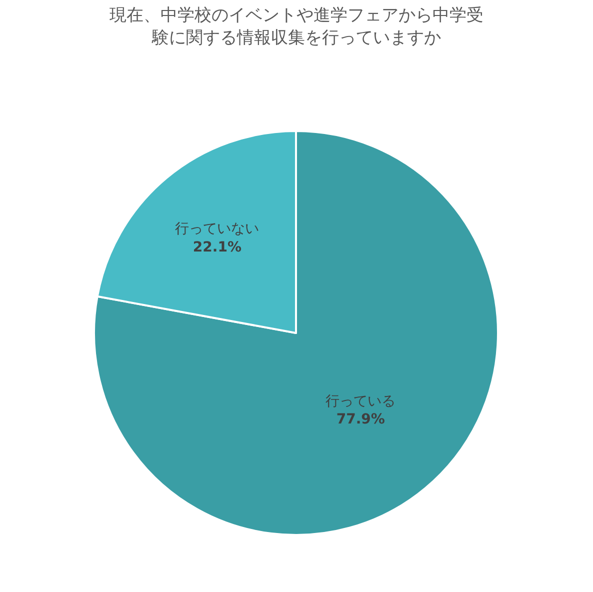 This screenshot has width=593, height=592. I want to click on slice-label: 行っていない, so click(217, 229).